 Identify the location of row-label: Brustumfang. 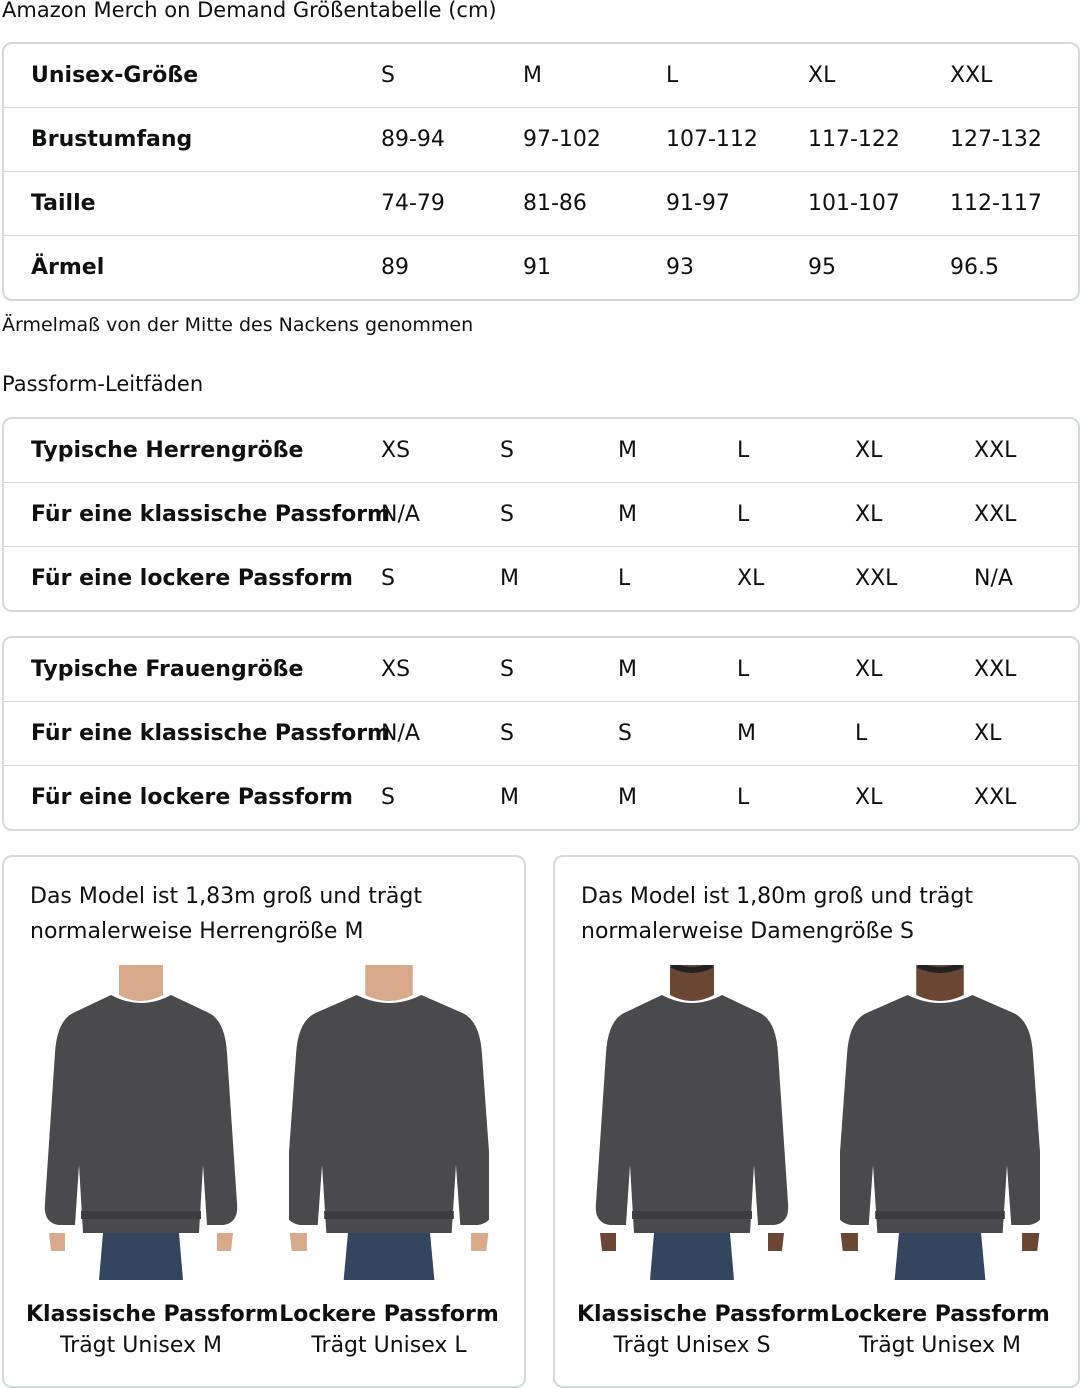
(112, 139).